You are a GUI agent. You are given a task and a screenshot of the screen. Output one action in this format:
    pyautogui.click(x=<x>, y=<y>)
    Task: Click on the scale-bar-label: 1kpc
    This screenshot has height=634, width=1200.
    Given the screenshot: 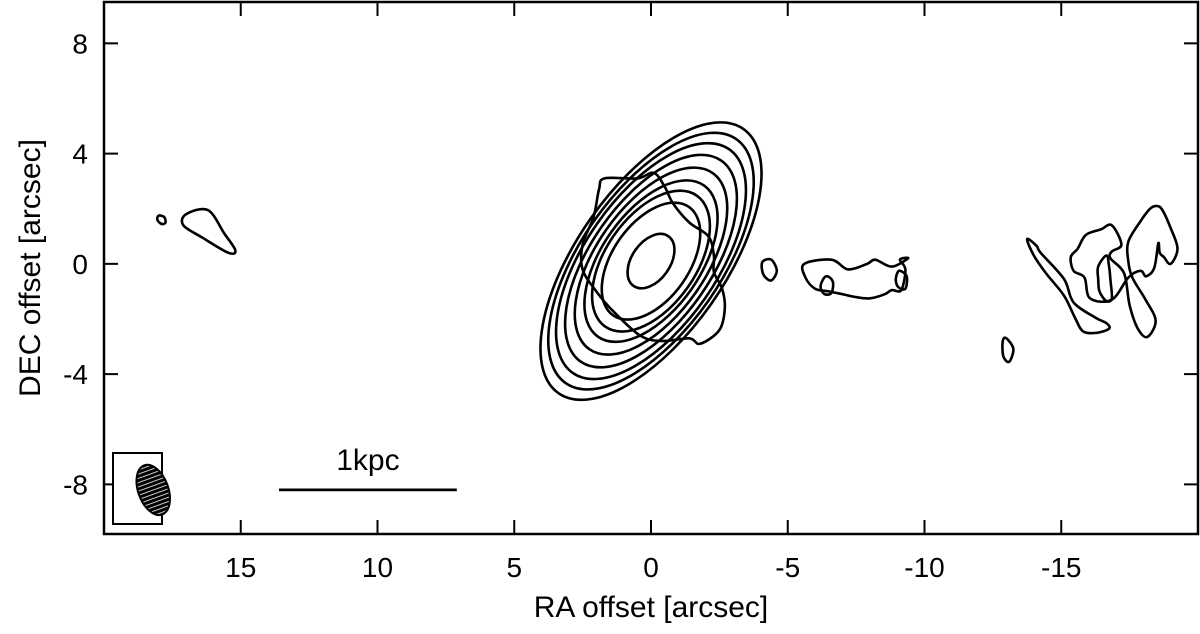 What is the action you would take?
    pyautogui.click(x=367, y=460)
    